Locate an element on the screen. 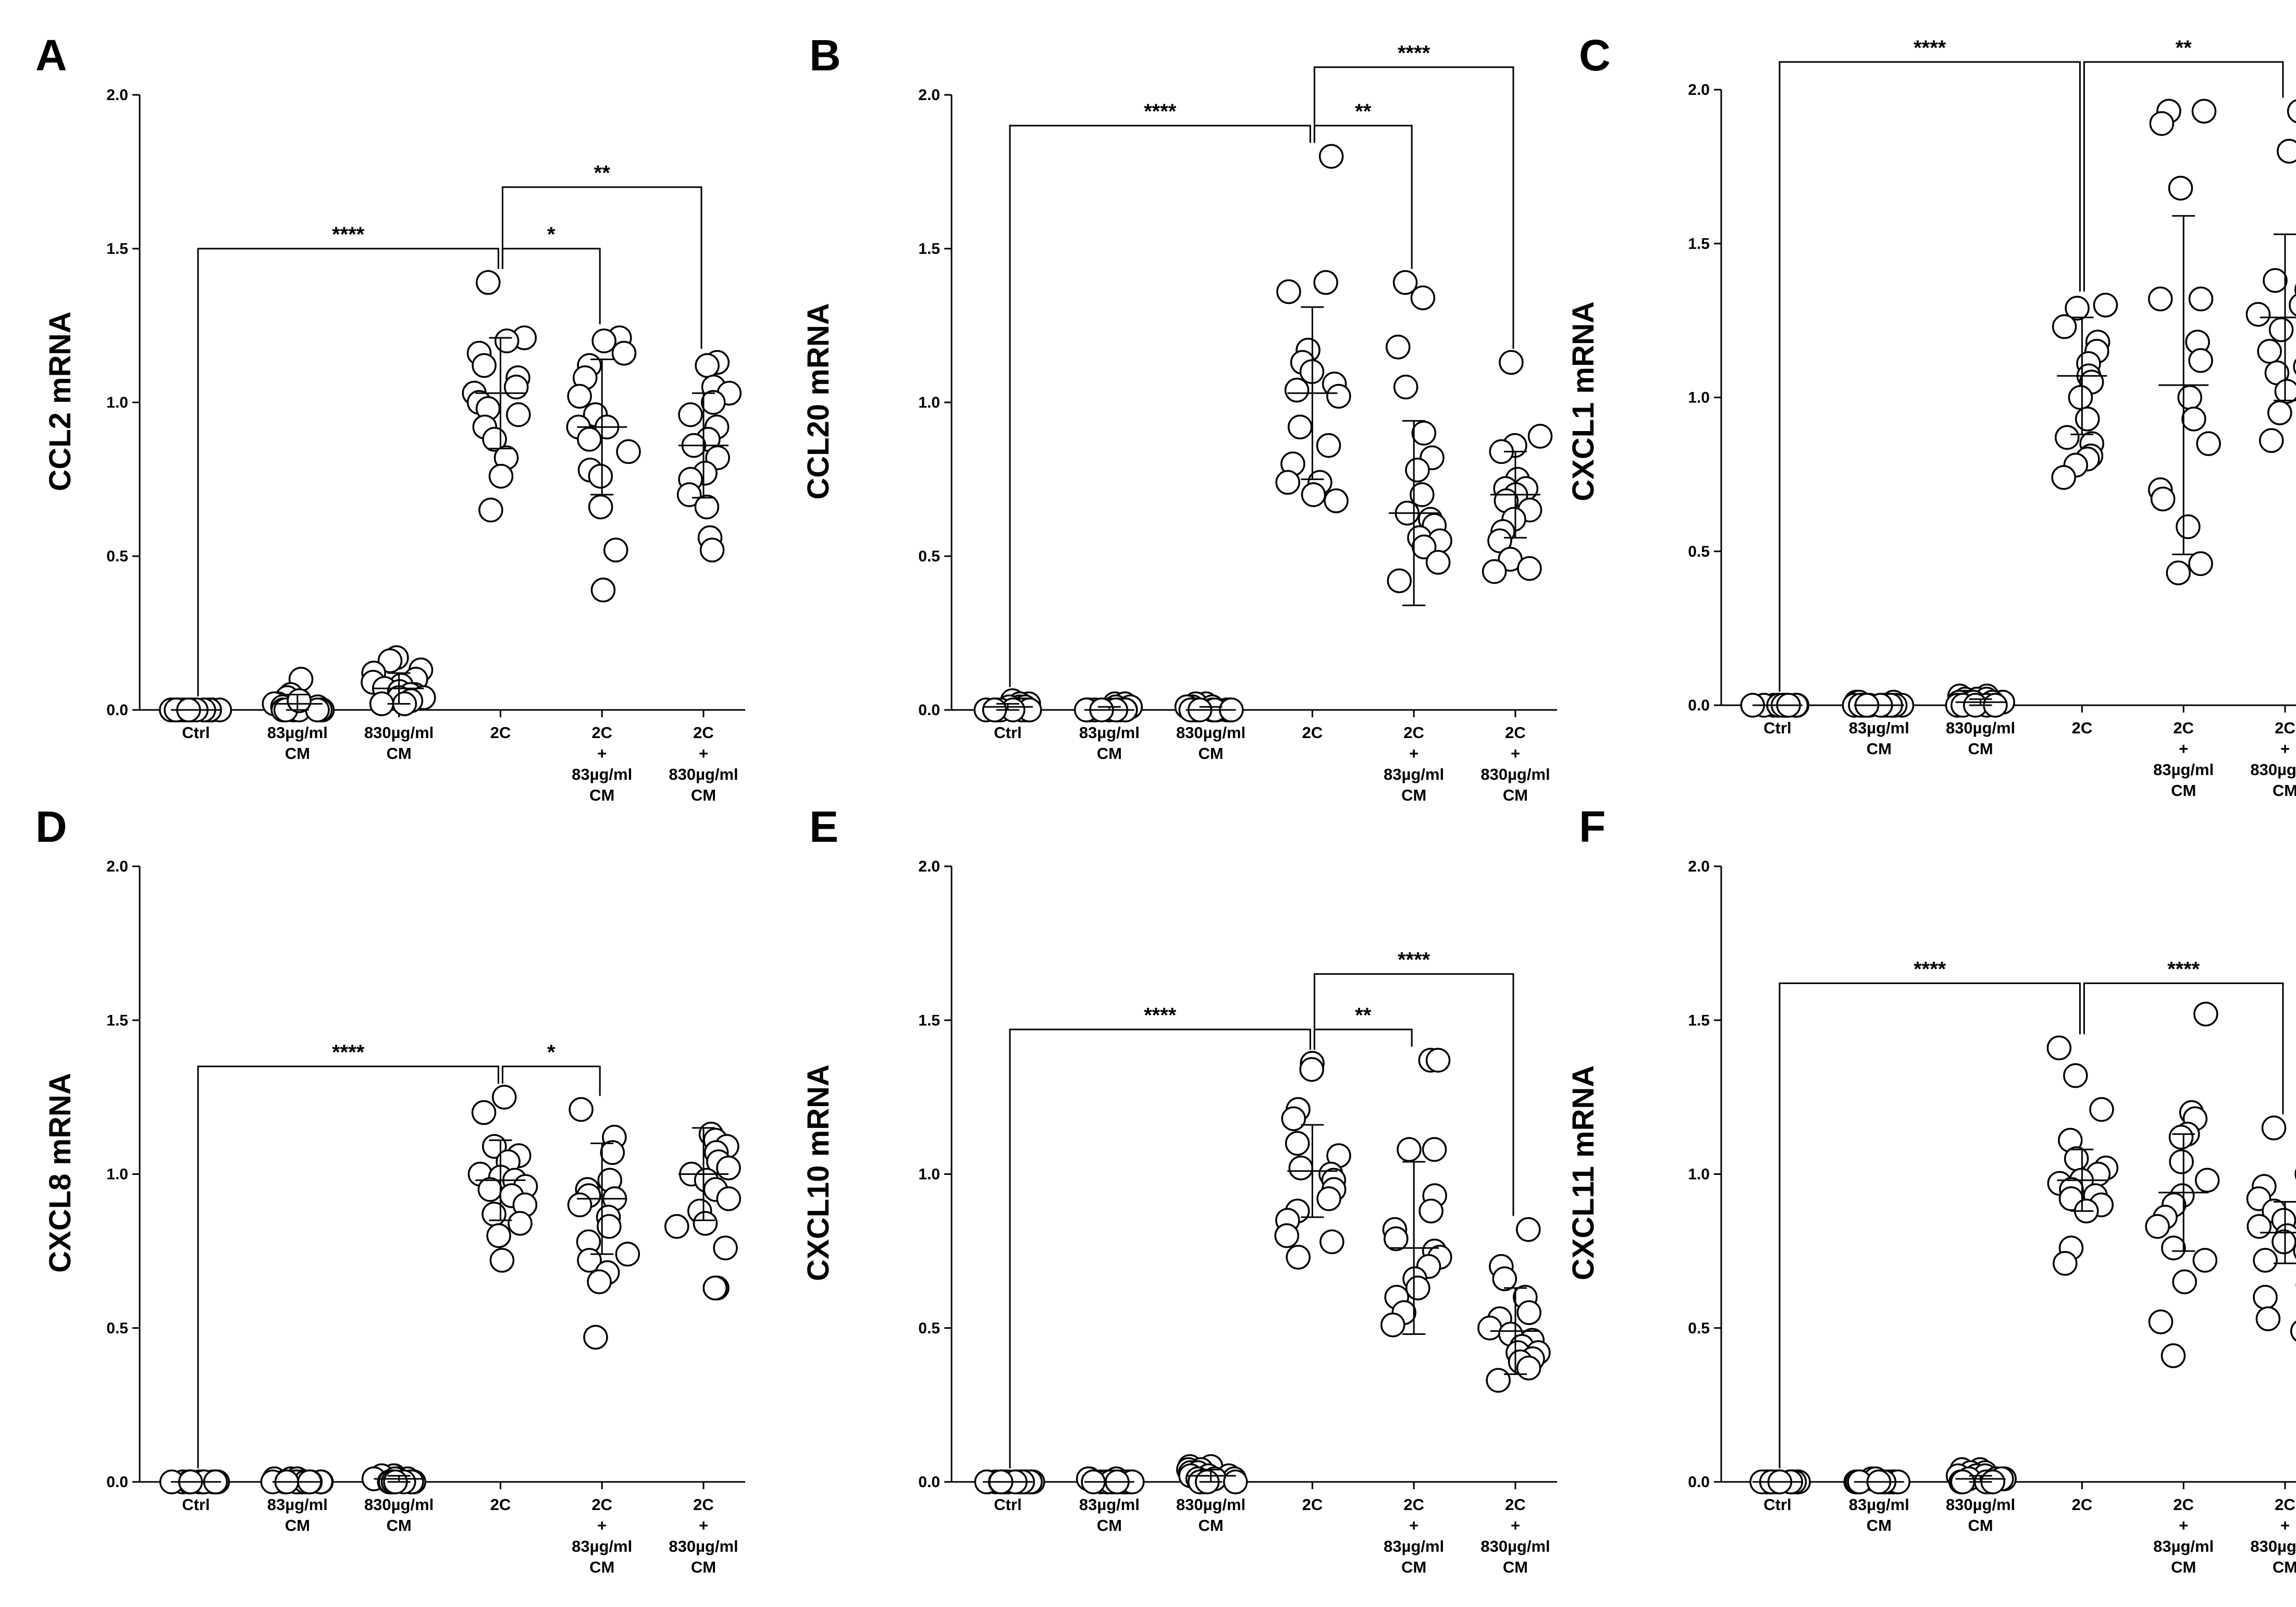  panel-letter: A is located at coordinates (51, 55).